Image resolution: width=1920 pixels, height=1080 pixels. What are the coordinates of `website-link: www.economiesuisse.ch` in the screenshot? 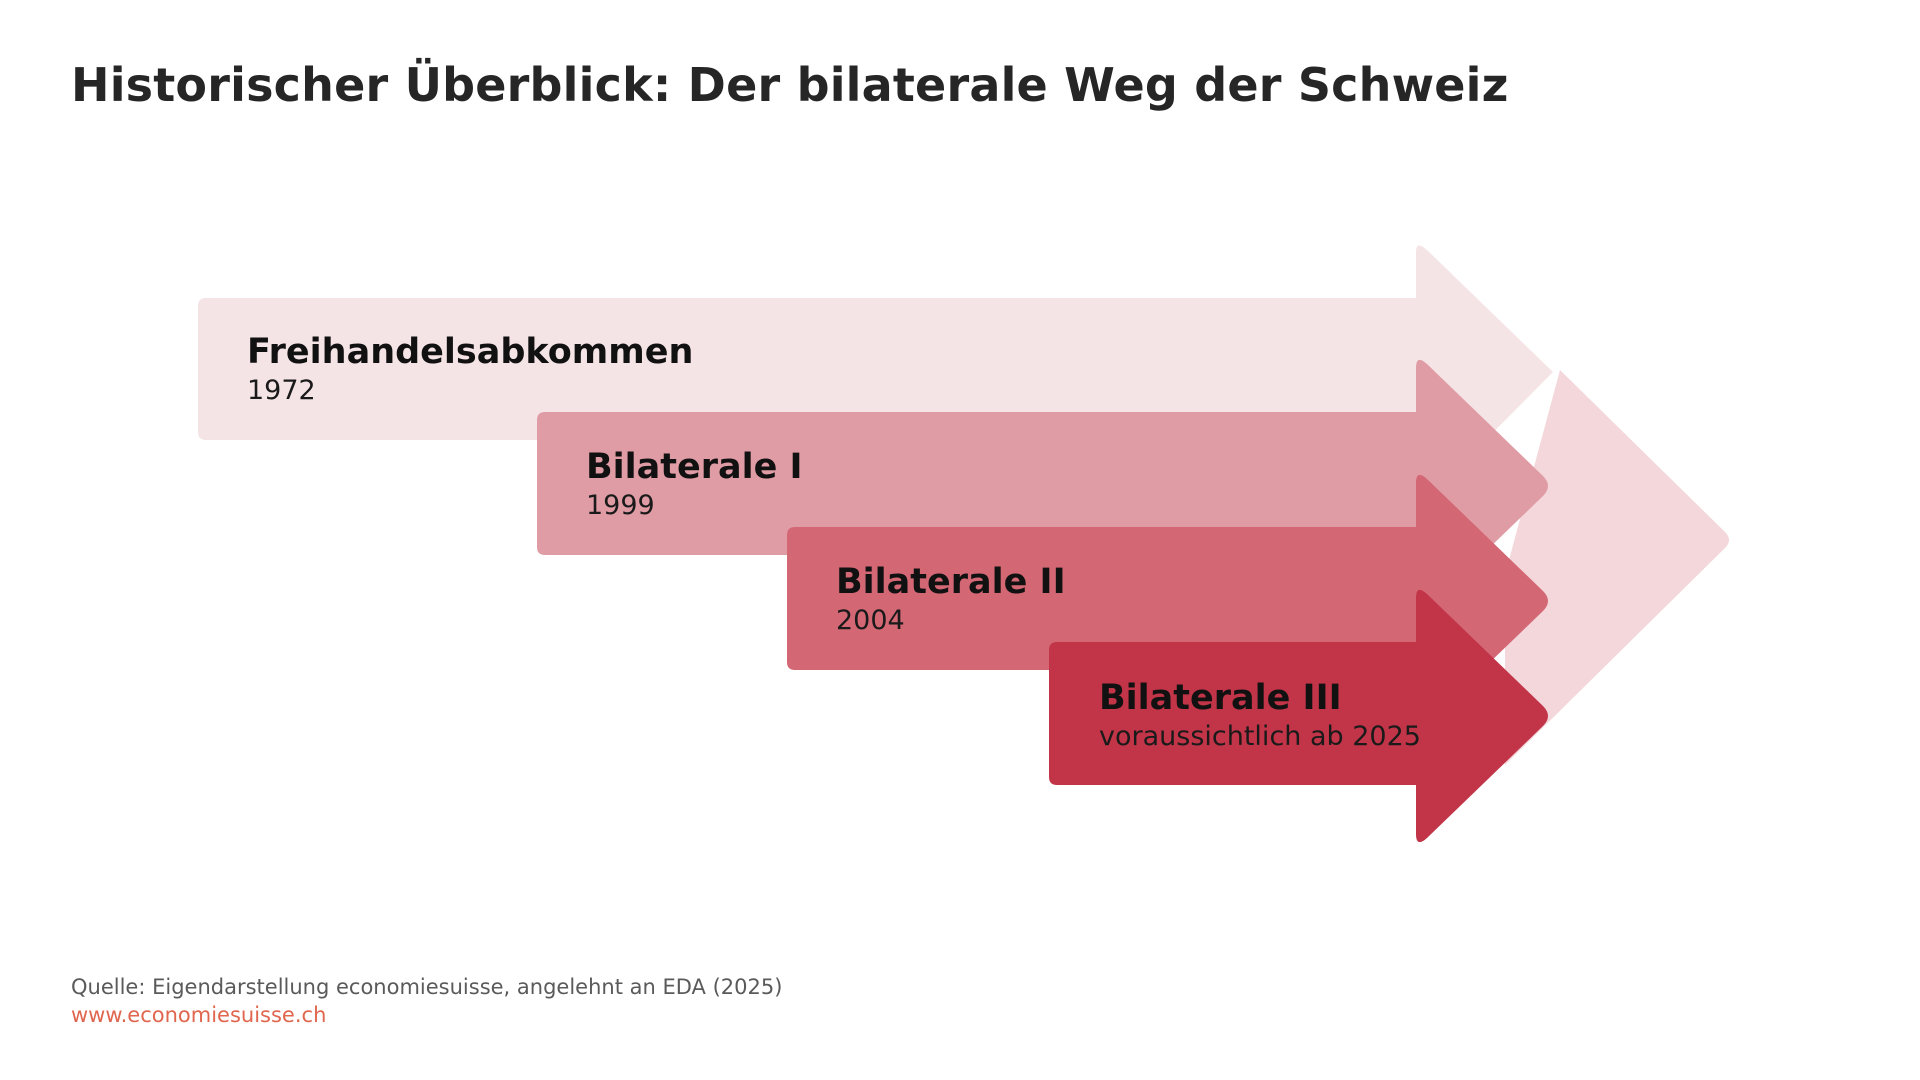 It's located at (199, 1015).